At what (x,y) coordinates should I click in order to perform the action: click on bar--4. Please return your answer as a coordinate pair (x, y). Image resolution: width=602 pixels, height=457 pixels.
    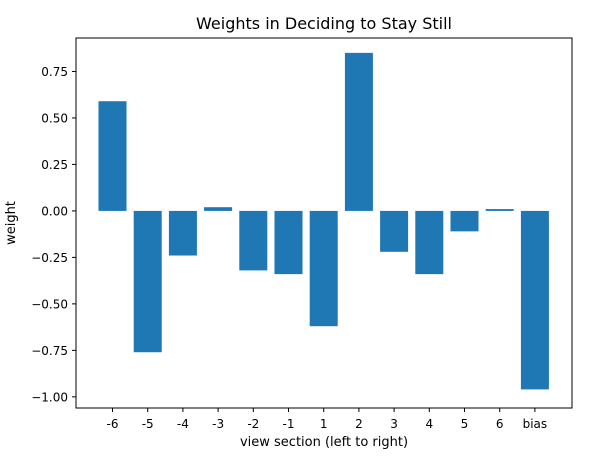
    Looking at the image, I should click on (182, 233).